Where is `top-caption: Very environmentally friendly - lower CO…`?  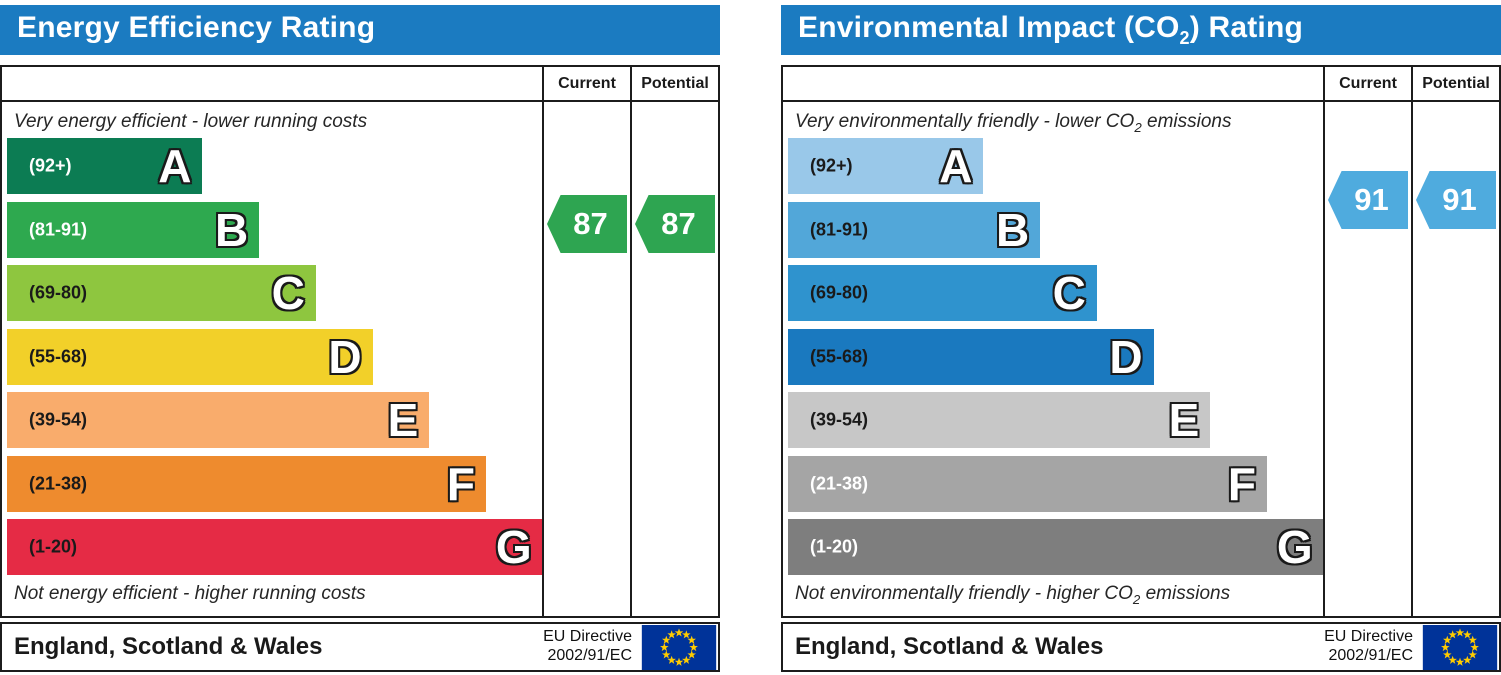
top-caption: Very environmentally friendly - lower CO… is located at coordinates (1013, 123).